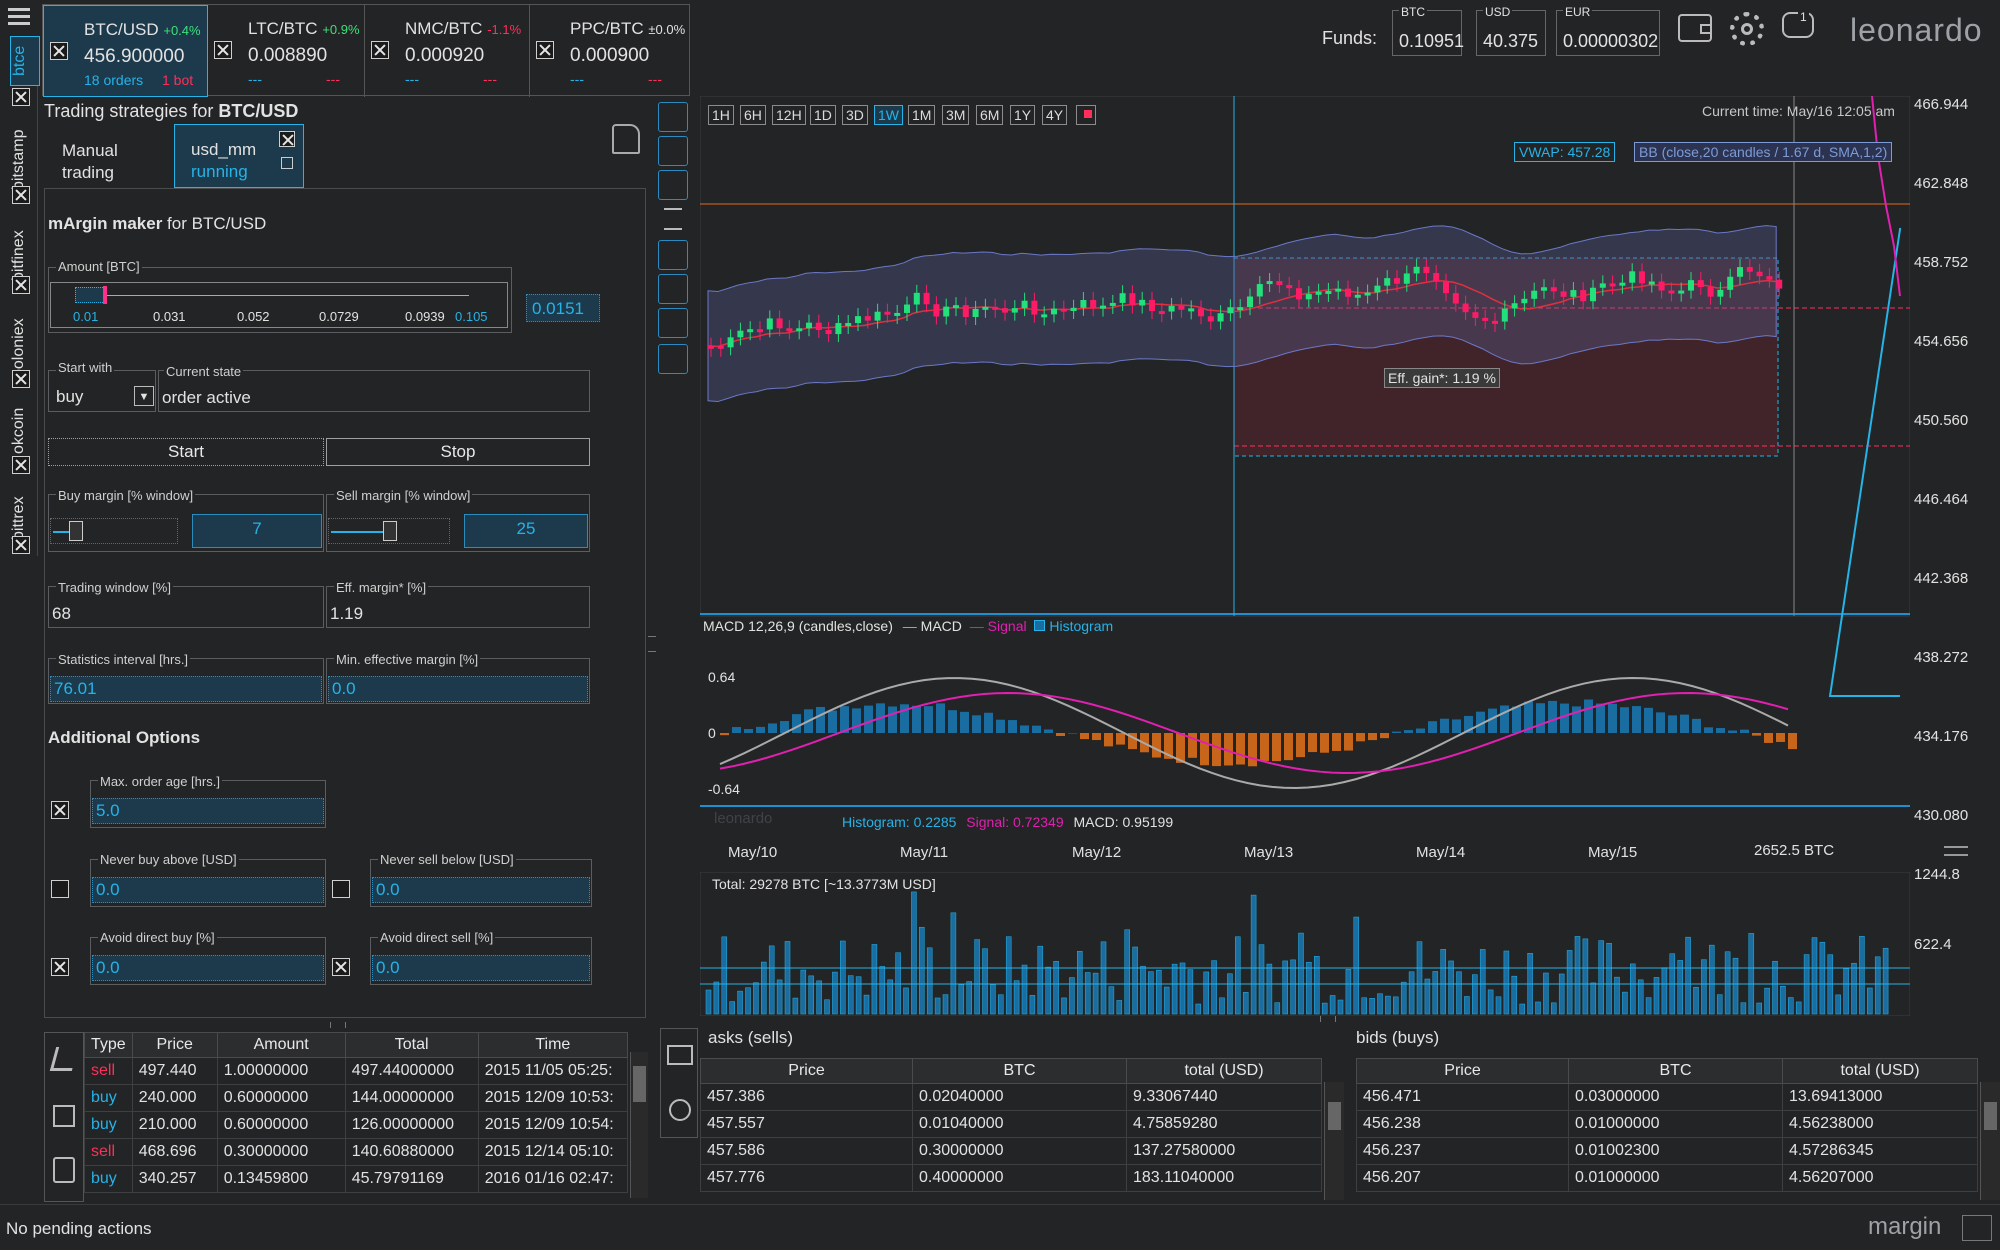 This screenshot has width=2000, height=1250. What do you see at coordinates (673, 219) in the screenshot?
I see `zoom-vertical-icon` at bounding box center [673, 219].